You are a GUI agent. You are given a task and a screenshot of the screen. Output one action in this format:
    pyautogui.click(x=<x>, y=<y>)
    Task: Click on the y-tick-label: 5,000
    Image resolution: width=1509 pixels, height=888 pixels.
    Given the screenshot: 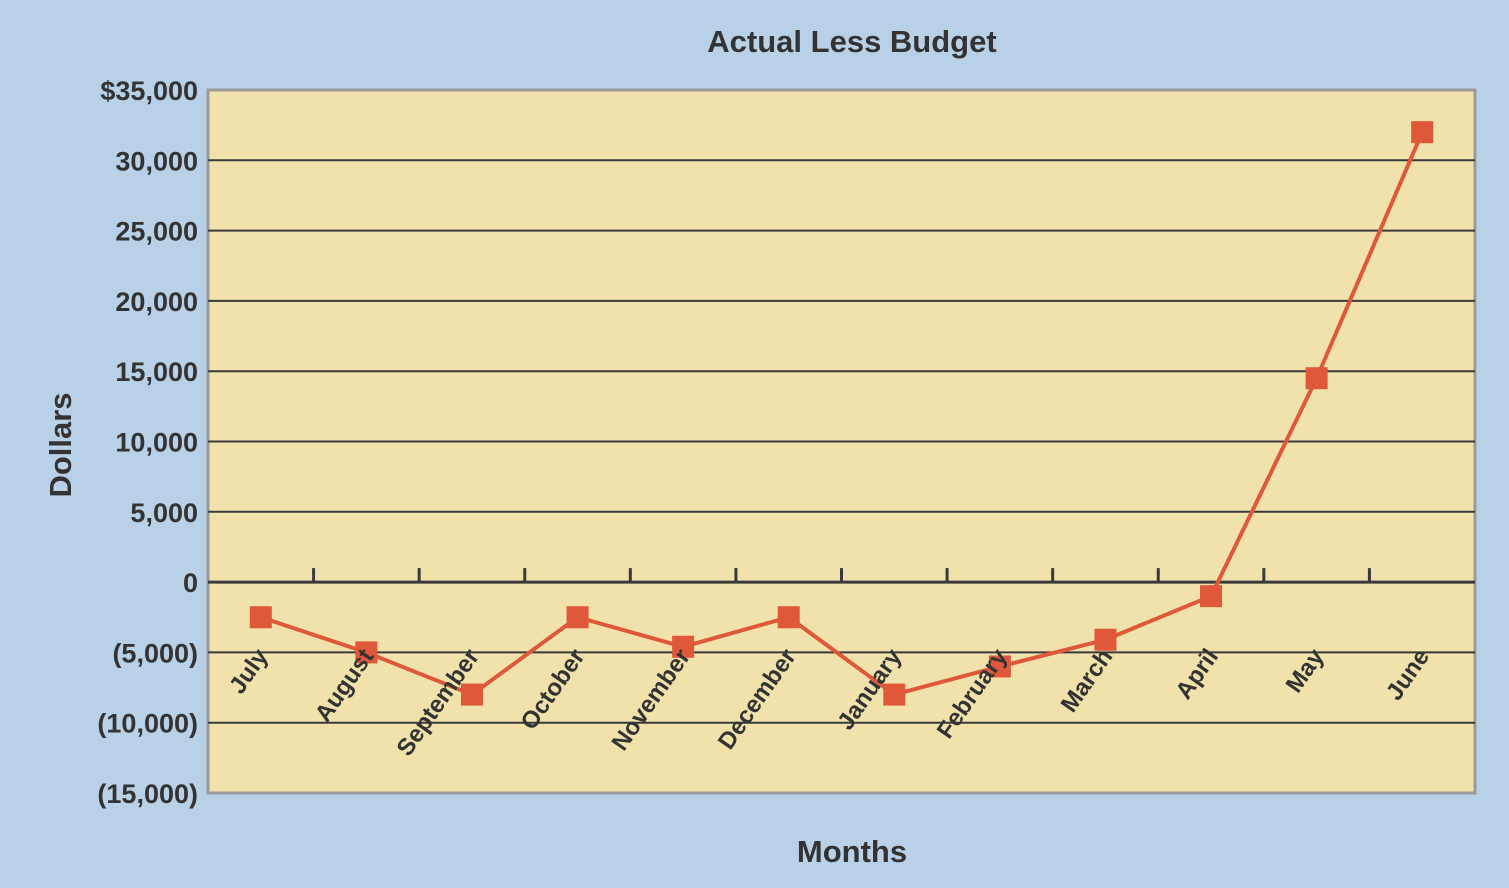 What is the action you would take?
    pyautogui.click(x=164, y=513)
    